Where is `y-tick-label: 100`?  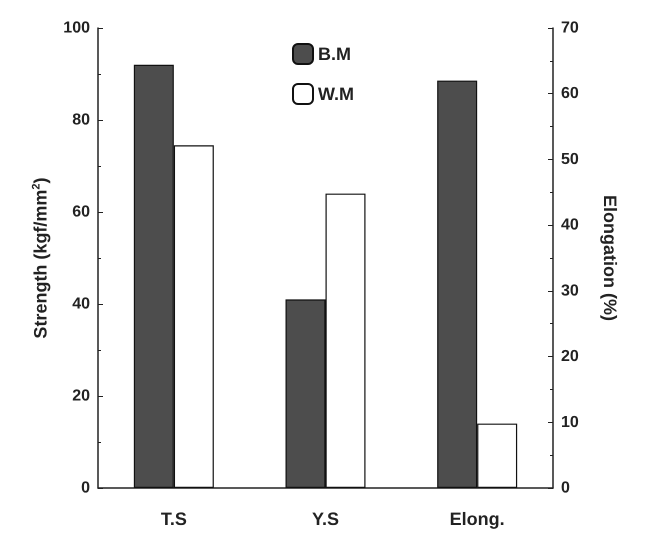
y-tick-label: 100 is located at coordinates (76, 28).